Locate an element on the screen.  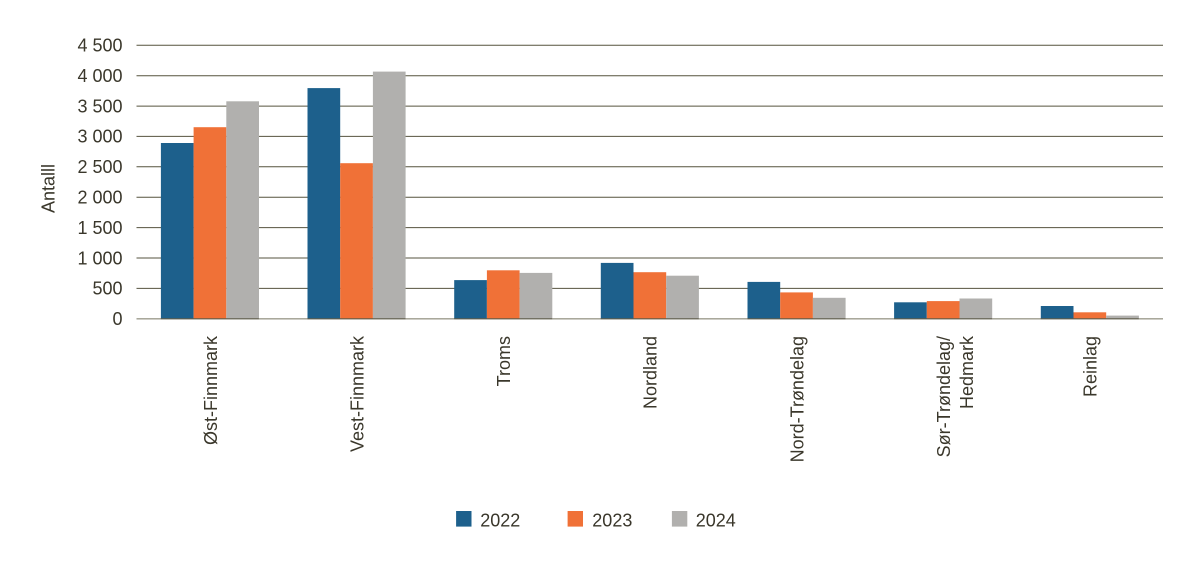
svg-text: 4 500 is located at coordinates (99, 46).